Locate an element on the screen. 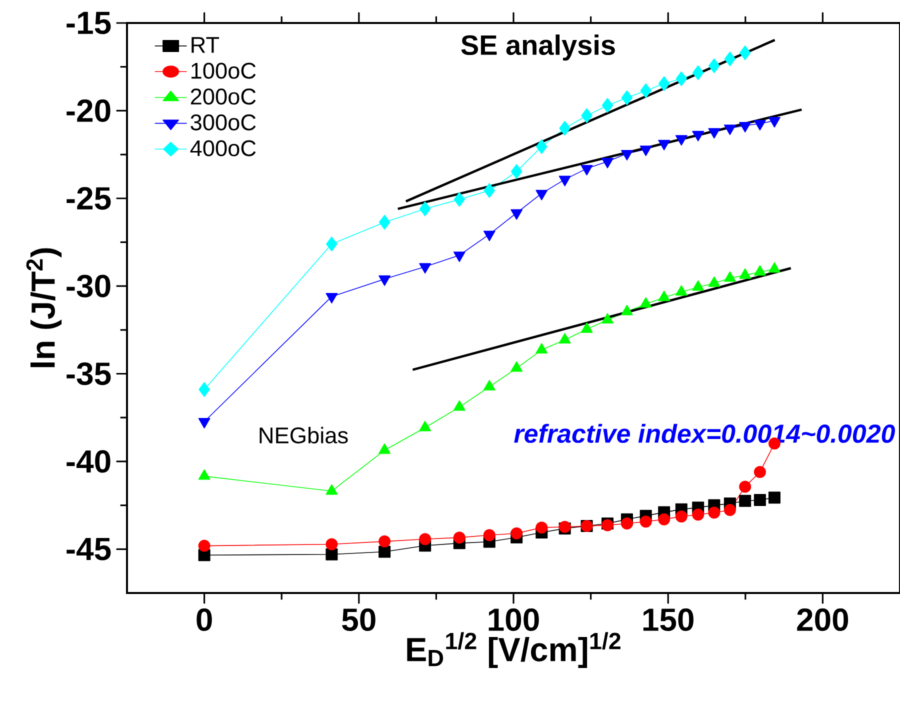 The height and width of the screenshot is (721, 900). y-tick-label: -35 is located at coordinates (88, 374).